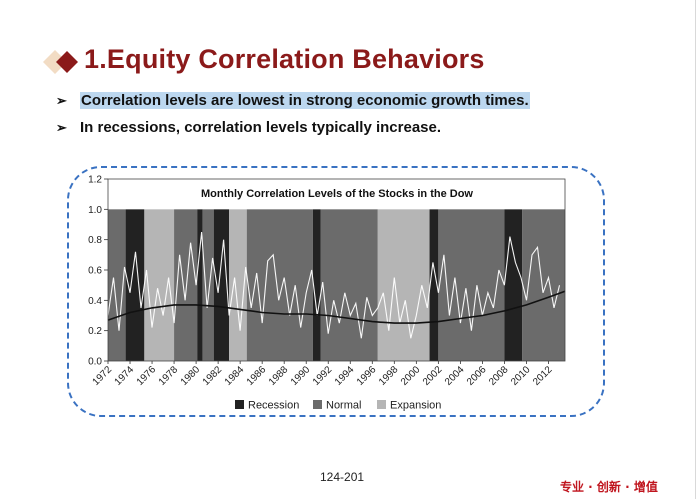 This screenshot has height=499, width=698. Describe the element at coordinates (257, 376) in the screenshot. I see `x-tick-label: 1986` at that location.